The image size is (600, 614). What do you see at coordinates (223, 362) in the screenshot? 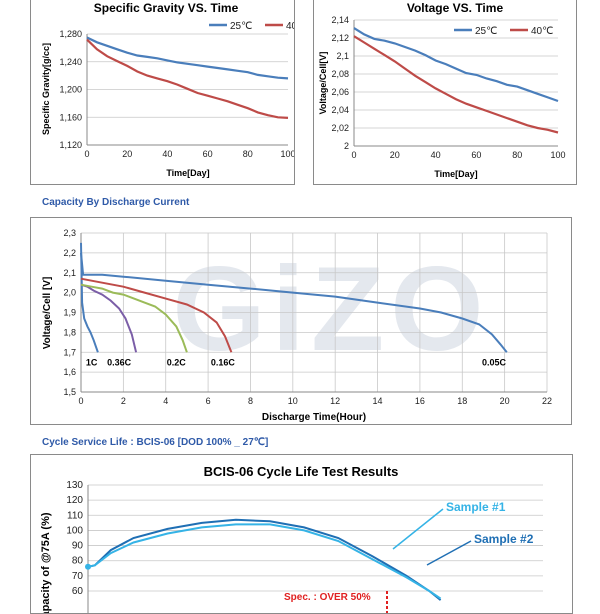
I see `series-label: 0.16C` at bounding box center [223, 362].